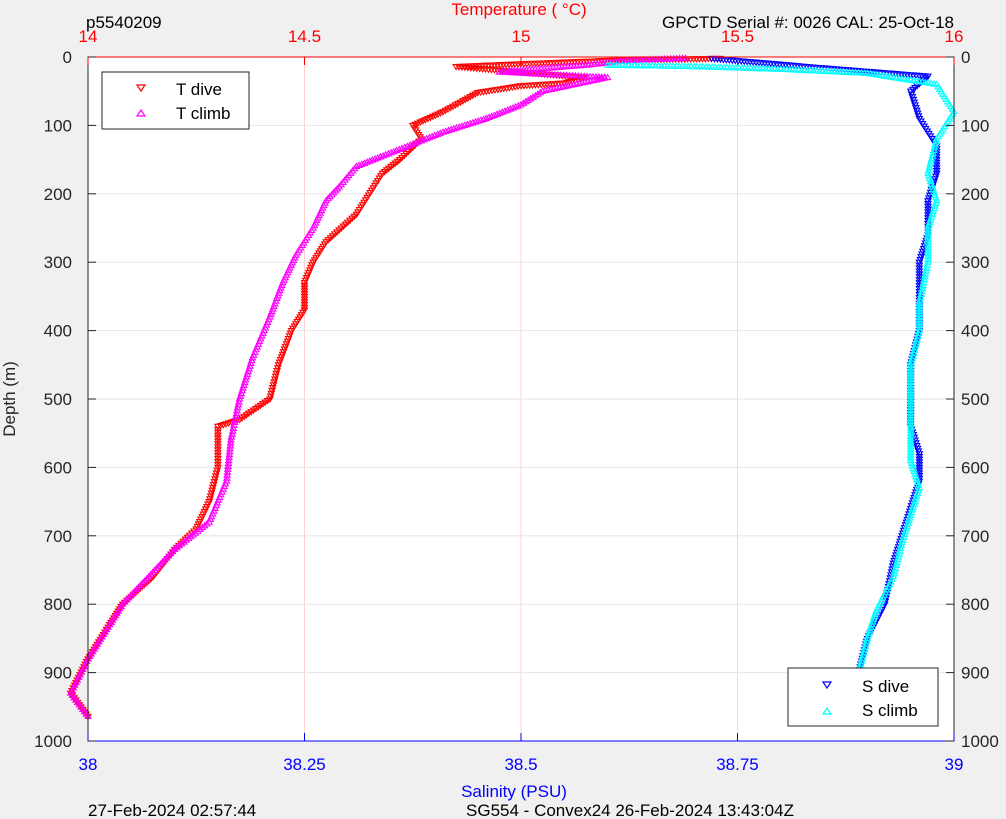 The image size is (1006, 819). What do you see at coordinates (304, 36) in the screenshot?
I see `temperature-tick-label: 14.5` at bounding box center [304, 36].